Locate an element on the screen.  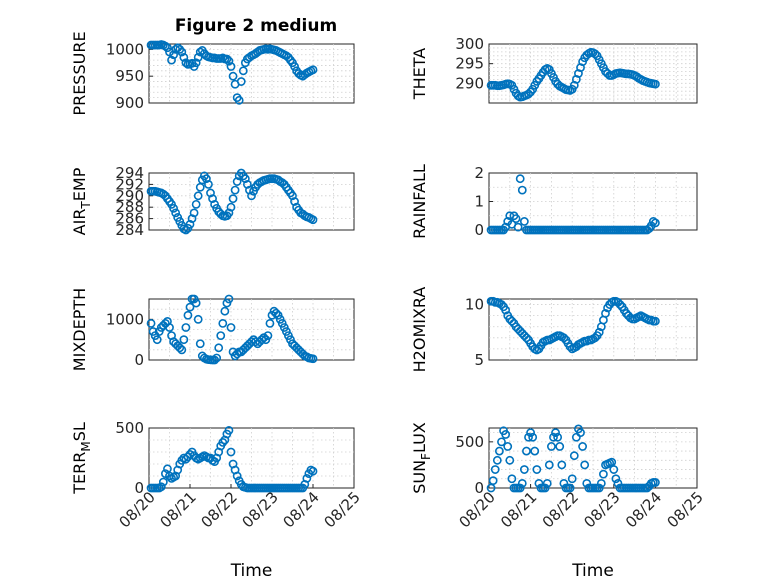
rainfall-ytick-label: 2 is located at coordinates (479, 173).